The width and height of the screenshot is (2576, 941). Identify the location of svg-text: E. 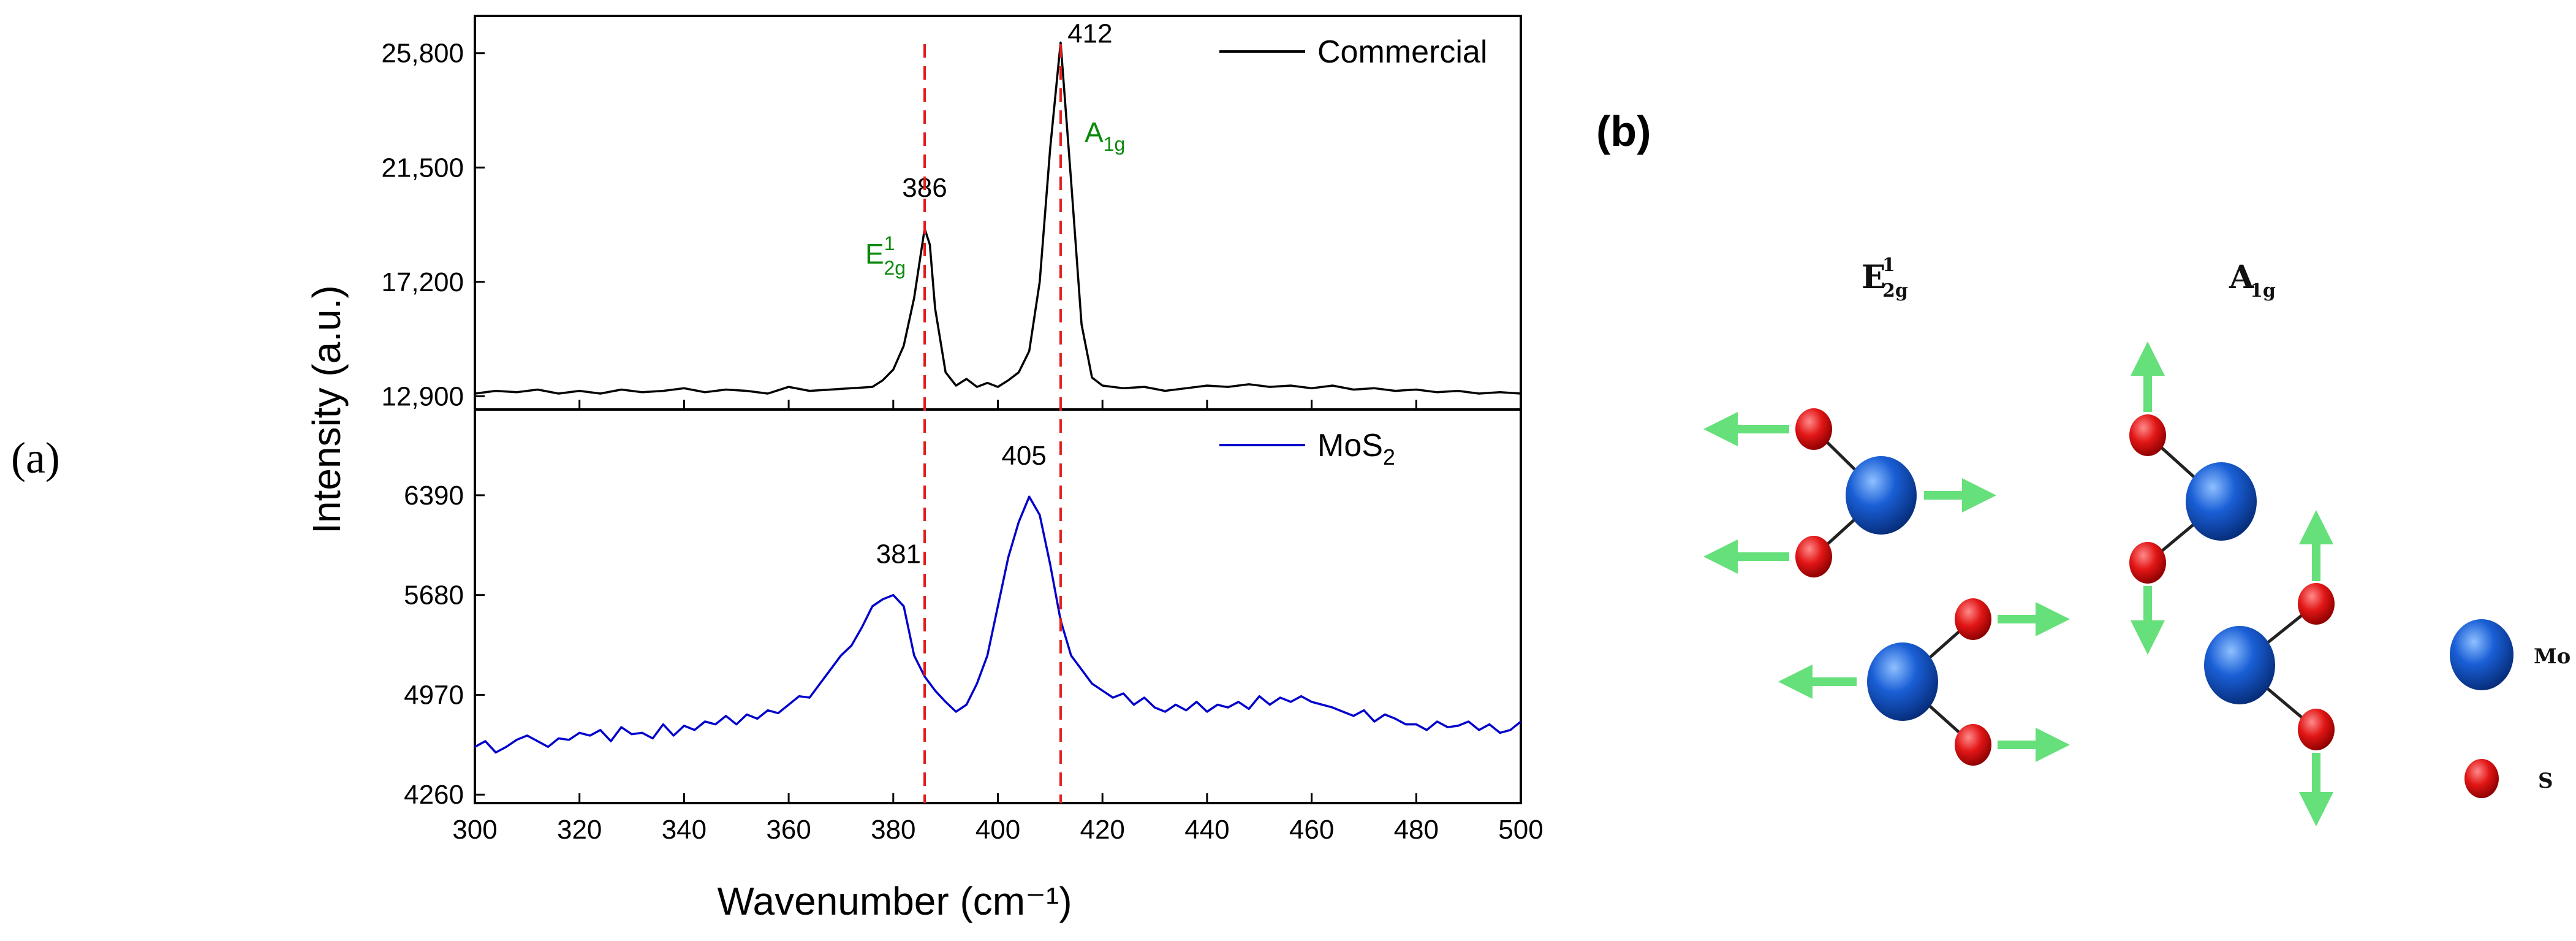
(1874, 277).